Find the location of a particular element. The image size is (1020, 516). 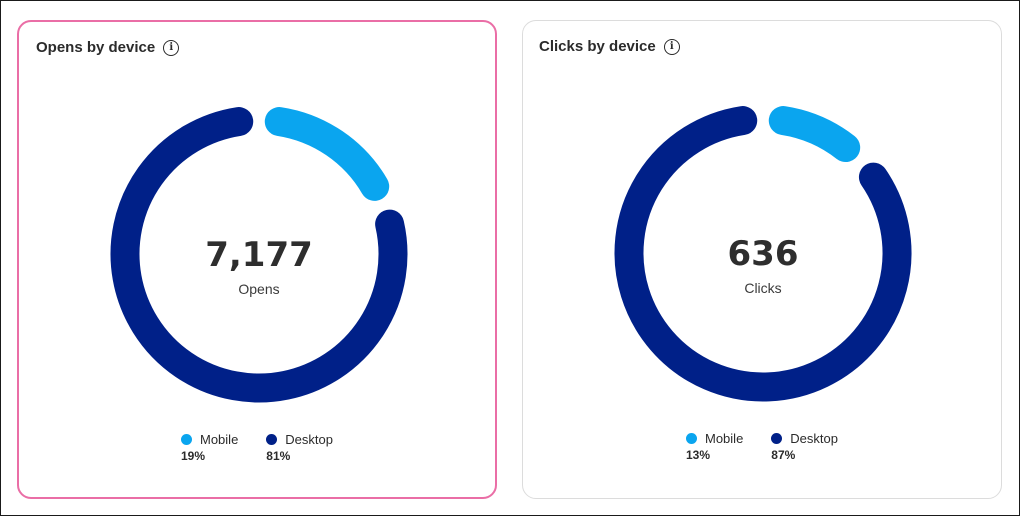

legend-item-mobile: Mobile 19% is located at coordinates (209, 447).